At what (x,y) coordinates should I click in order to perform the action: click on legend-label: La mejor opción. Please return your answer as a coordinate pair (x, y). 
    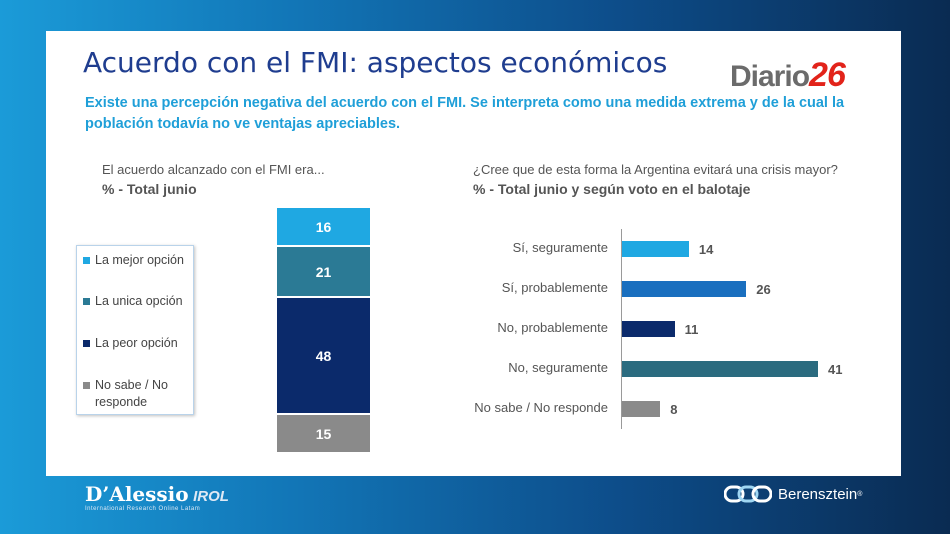
    Looking at the image, I should click on (139, 260).